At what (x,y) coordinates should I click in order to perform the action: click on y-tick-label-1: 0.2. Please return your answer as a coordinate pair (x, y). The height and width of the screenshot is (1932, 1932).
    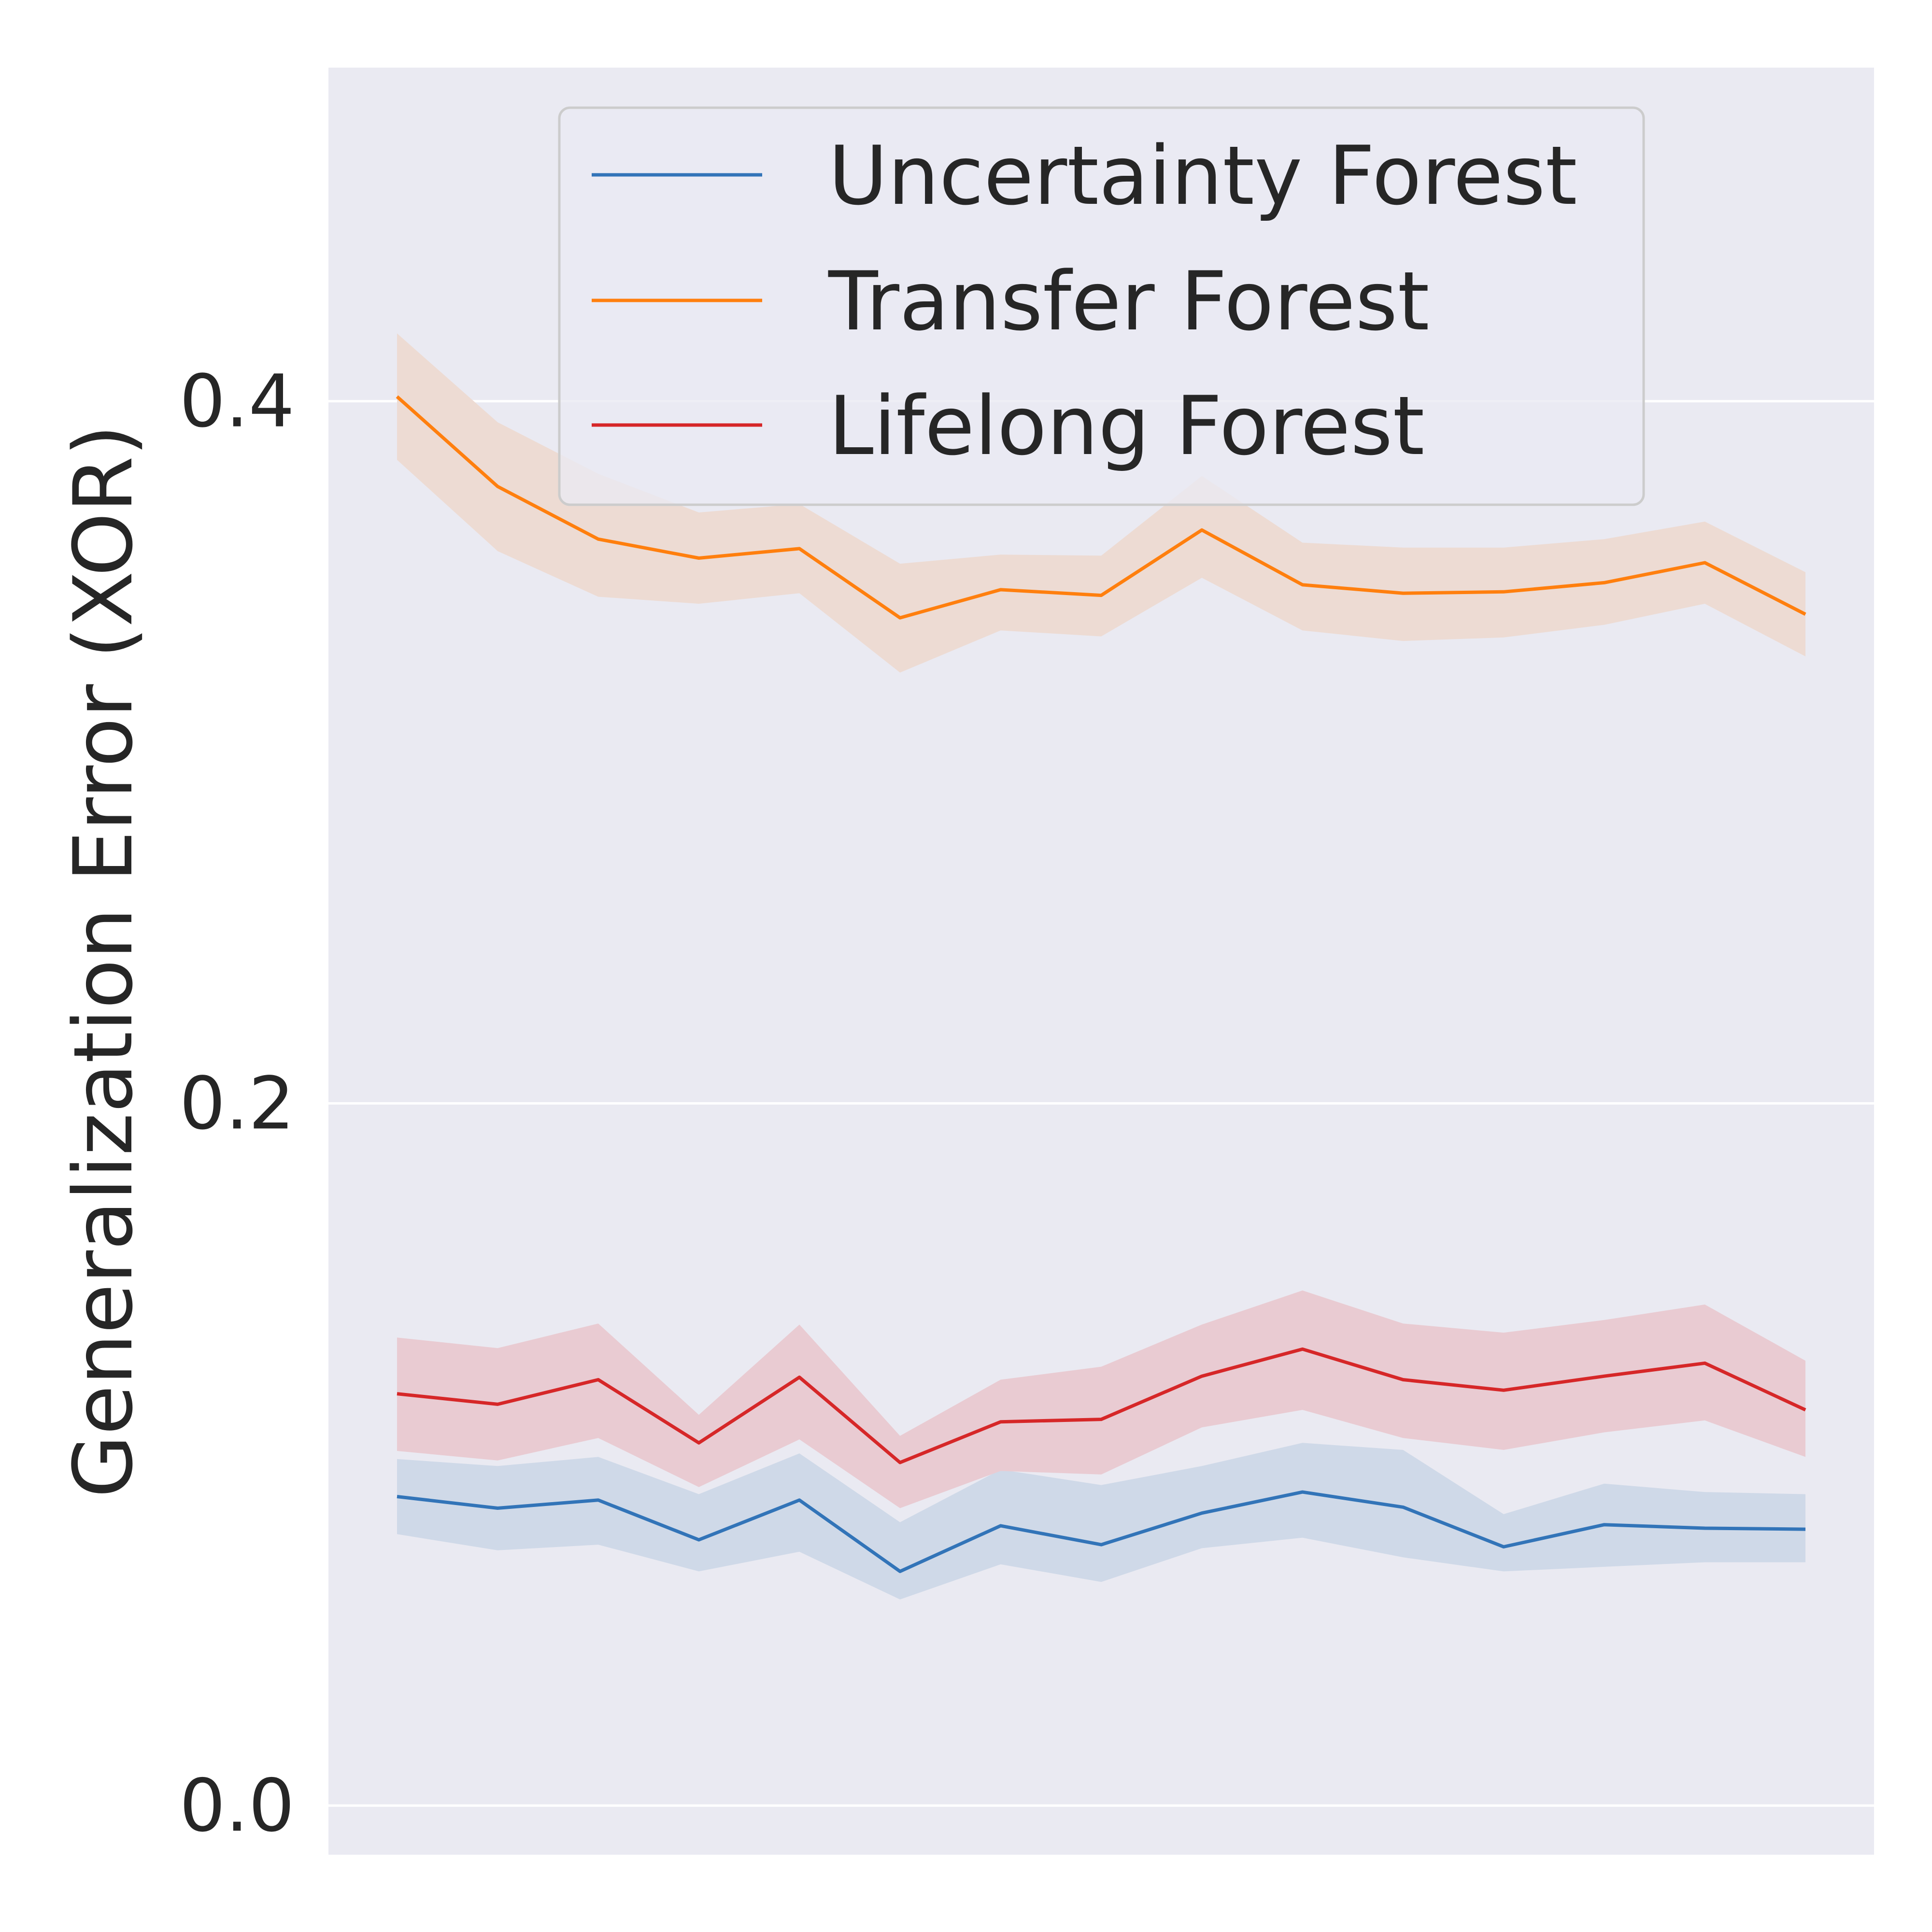
    Looking at the image, I should click on (237, 1104).